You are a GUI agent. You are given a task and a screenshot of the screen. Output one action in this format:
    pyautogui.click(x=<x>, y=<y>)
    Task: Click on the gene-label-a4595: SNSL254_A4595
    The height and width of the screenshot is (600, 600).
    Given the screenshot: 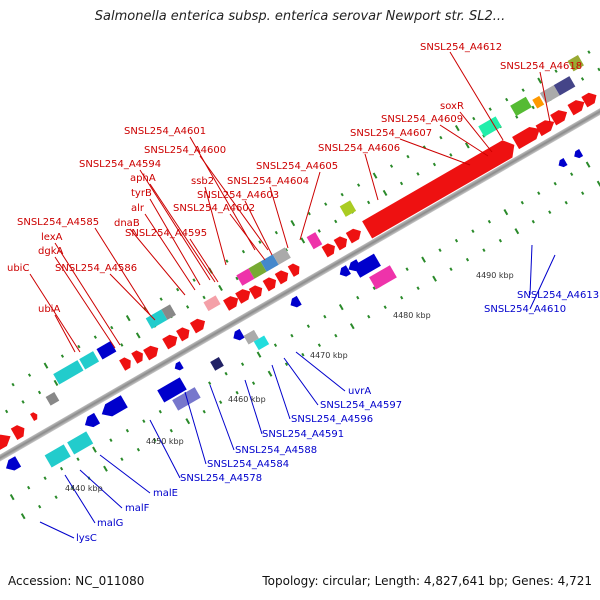 What is the action you would take?
    pyautogui.click(x=166, y=233)
    